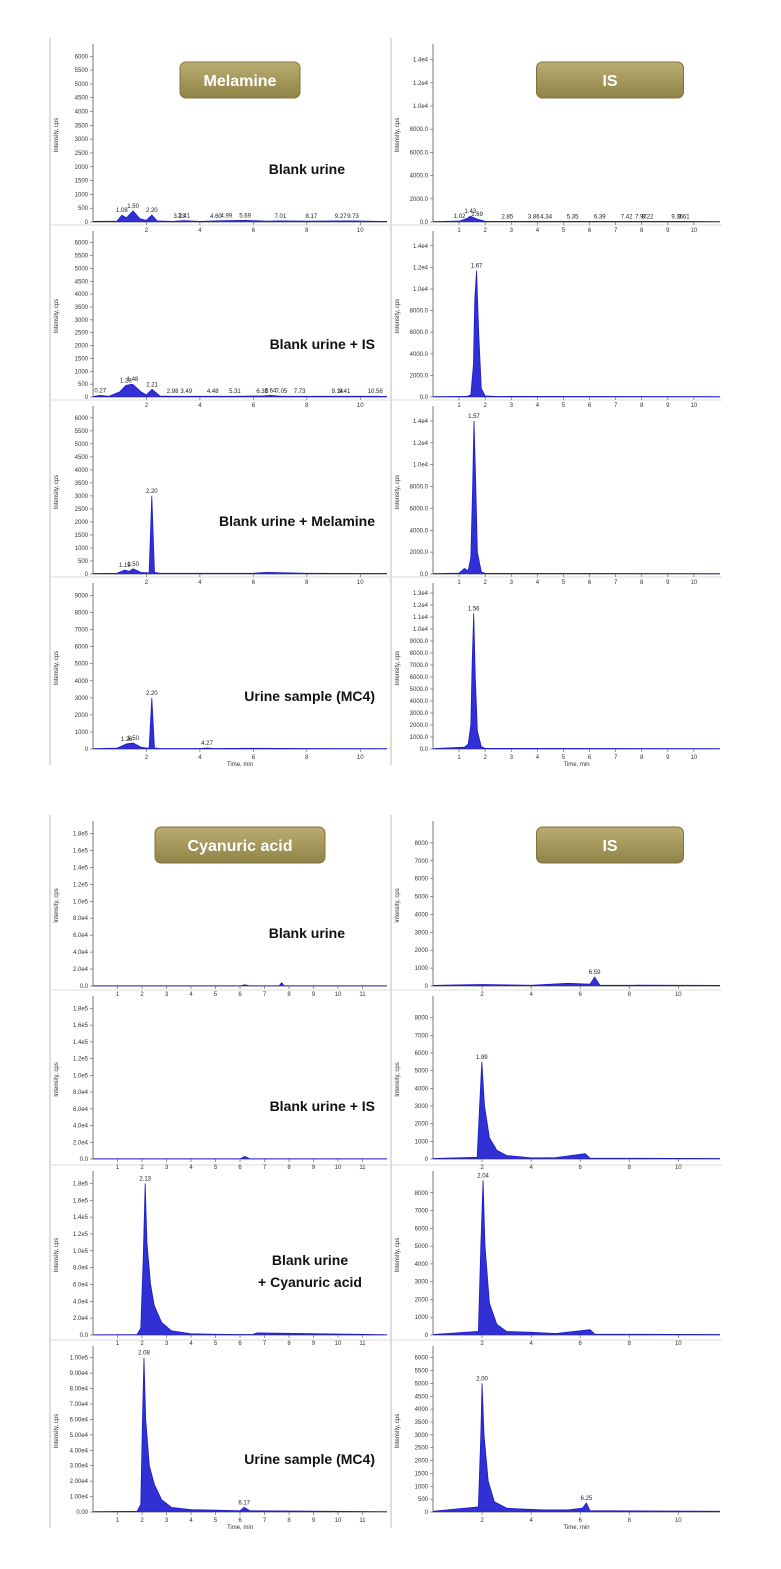 The width and height of the screenshot is (781, 1569). Describe the element at coordinates (173, 392) in the screenshot. I see `peak-label: 2.98` at that location.